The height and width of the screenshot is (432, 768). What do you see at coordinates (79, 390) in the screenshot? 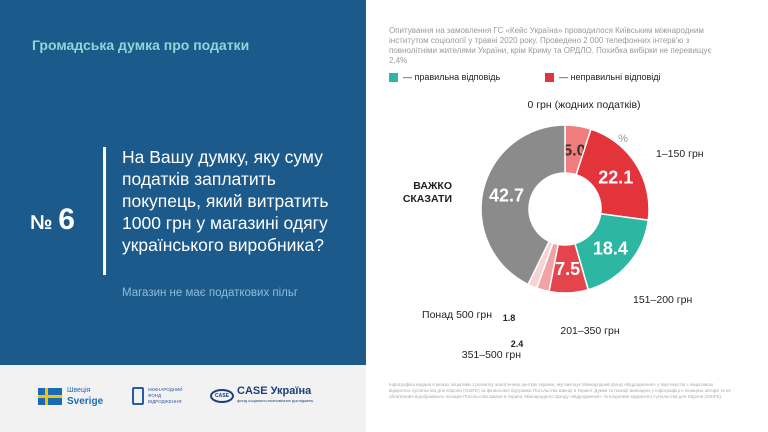
I see `sweden-logo-small-text: Швеція` at bounding box center [79, 390].